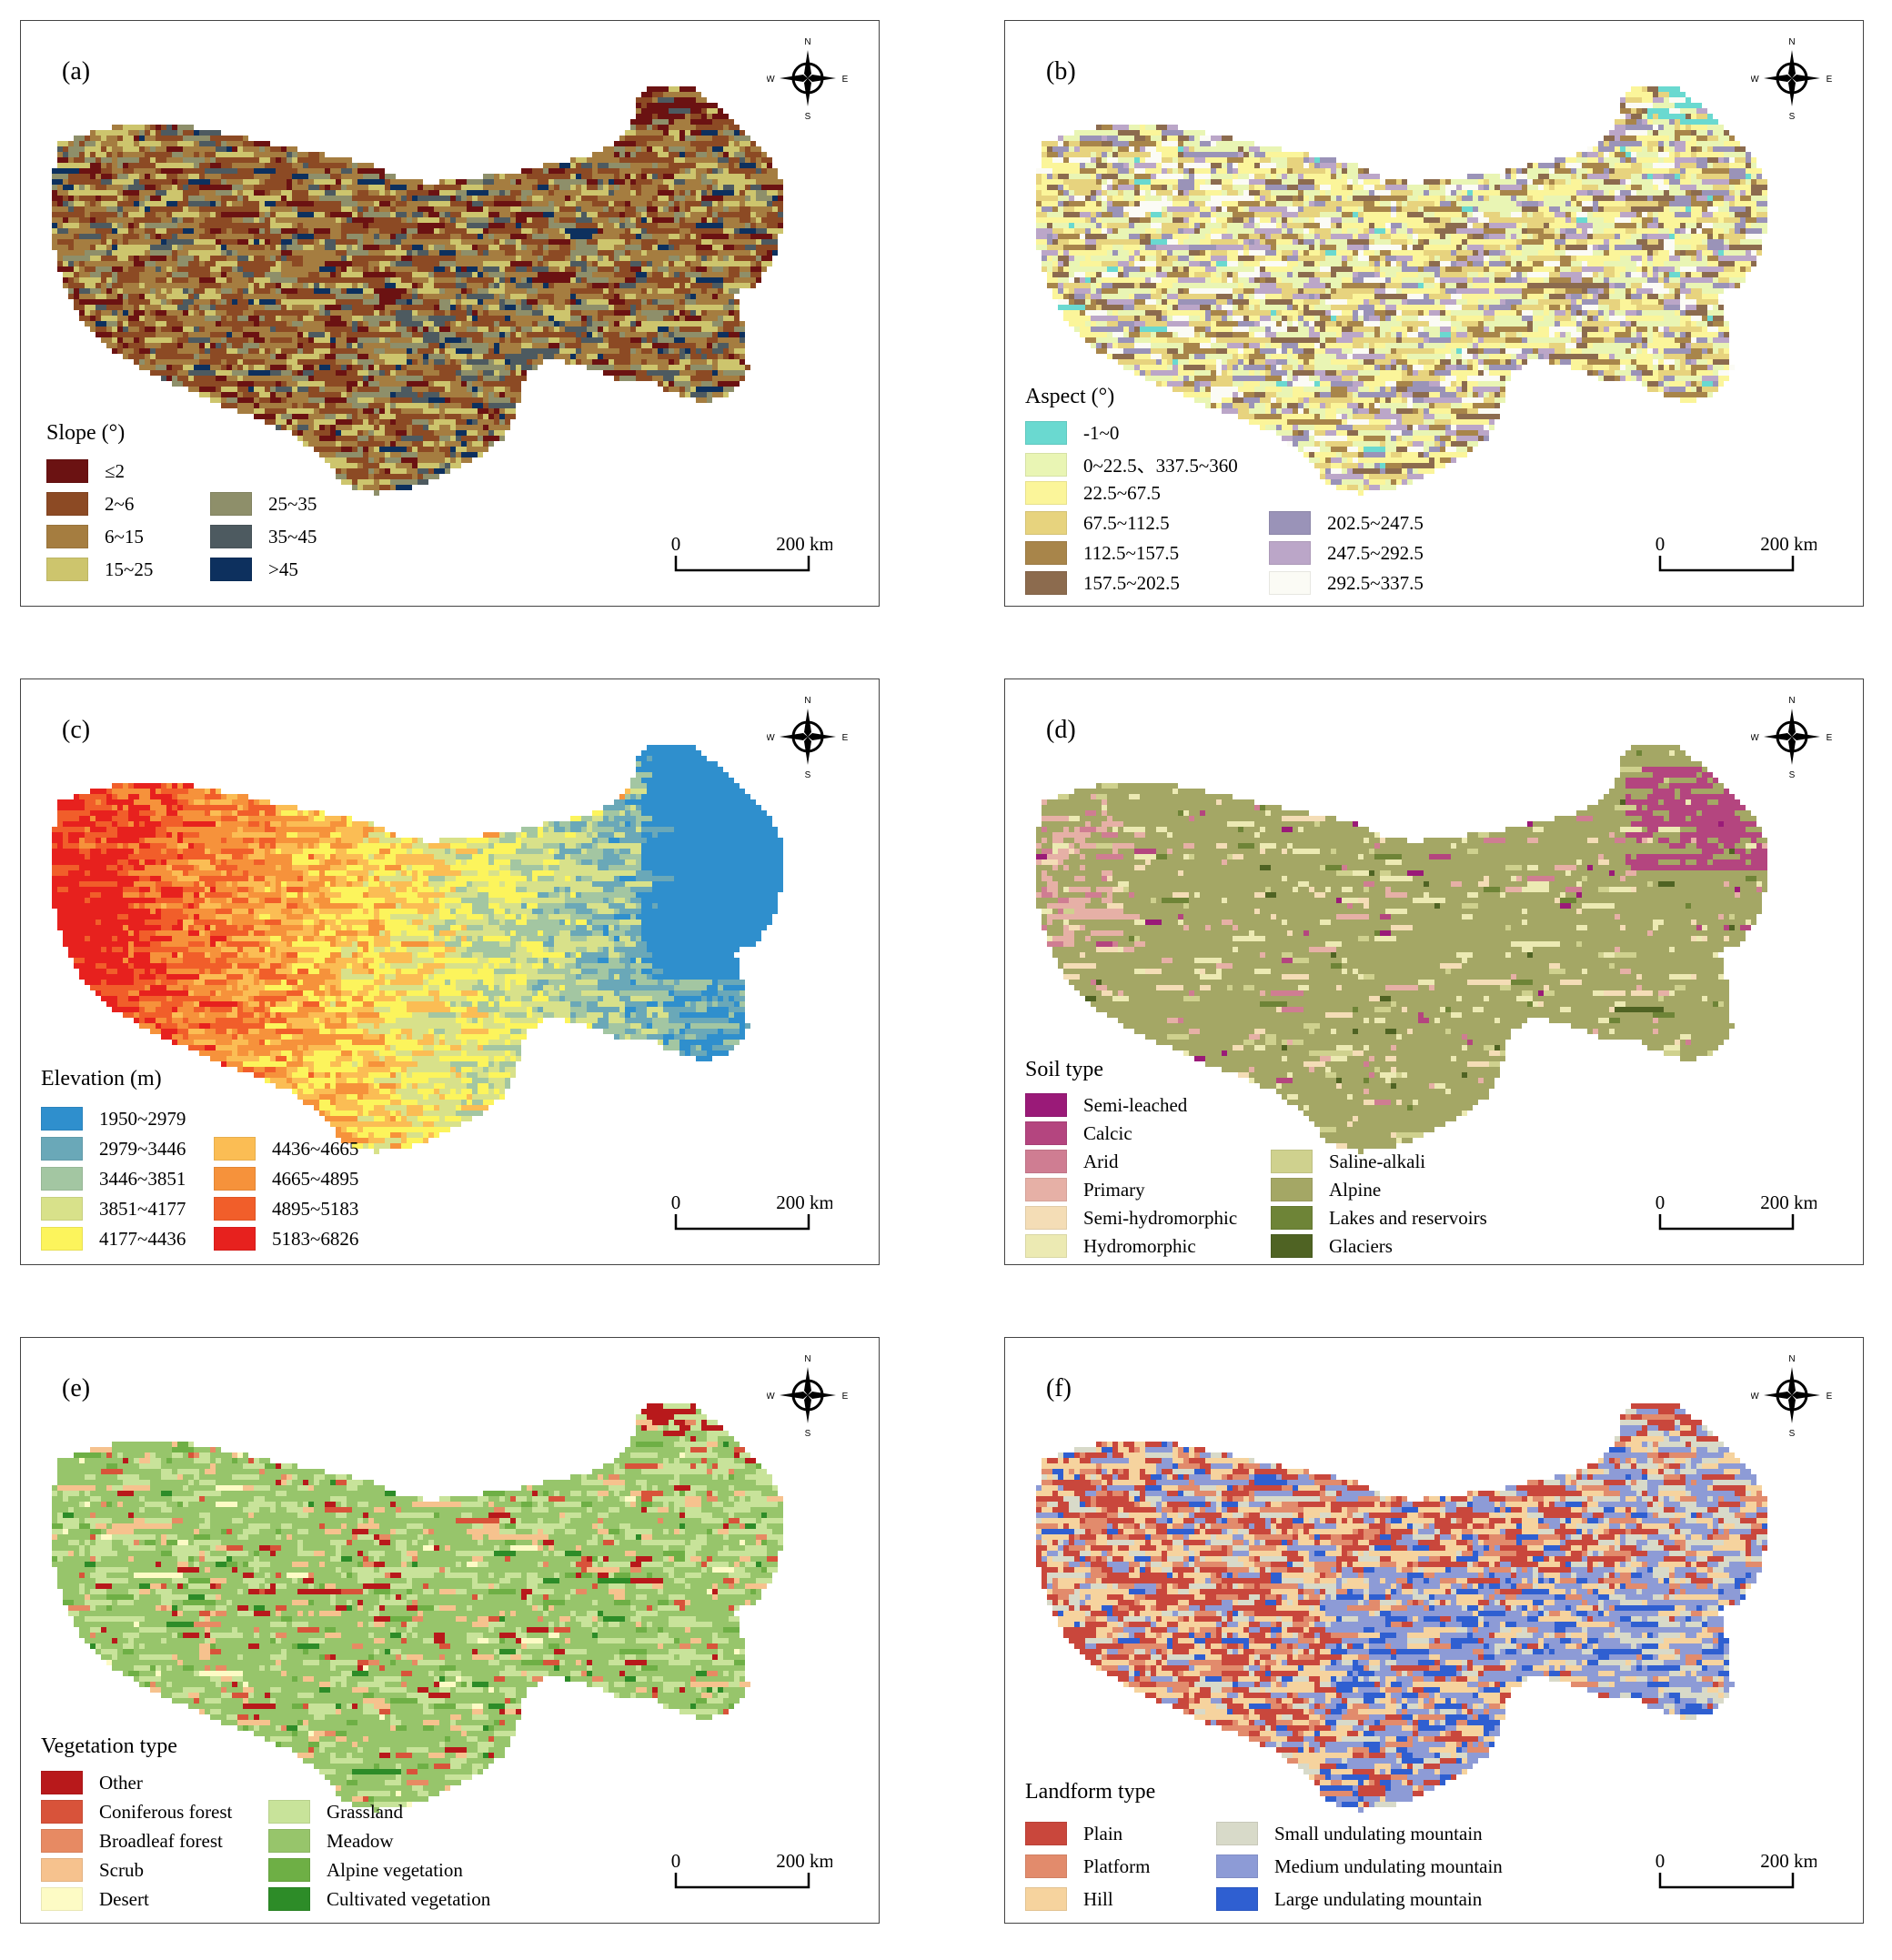 The image size is (1892, 1960). Describe the element at coordinates (1349, 1833) in the screenshot. I see `legend-item: Small undulating mountain` at that location.